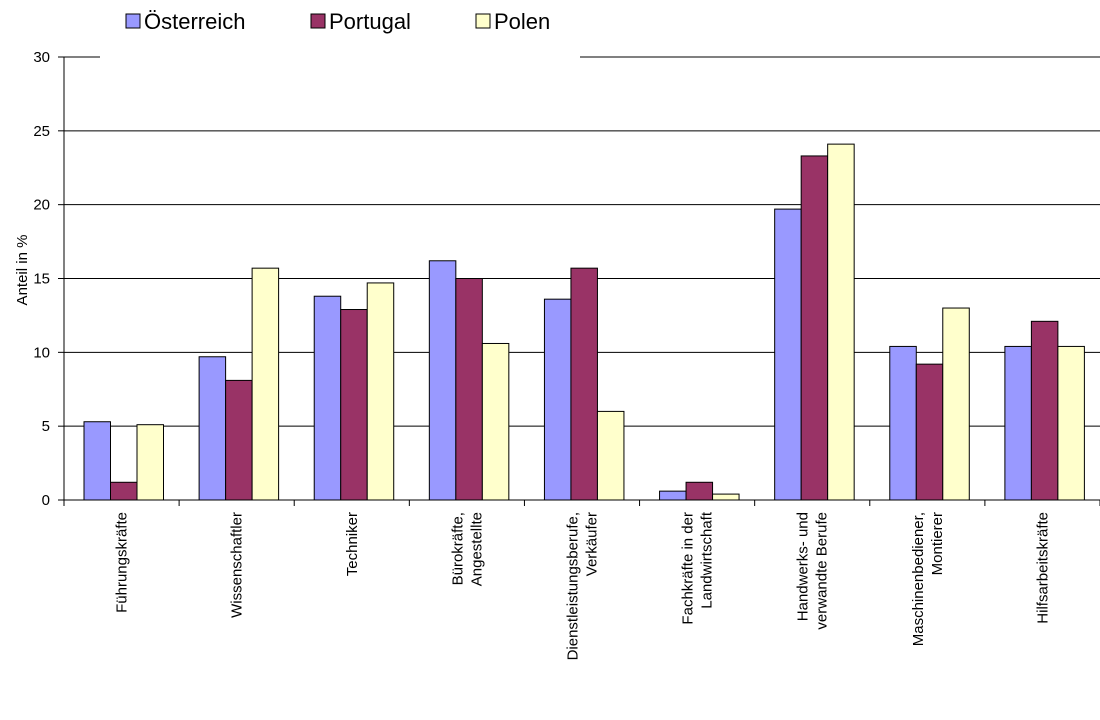 Image resolution: width=1100 pixels, height=720 pixels. Describe the element at coordinates (1042, 568) in the screenshot. I see `x-category-label: Hilfsarbeitskräfte` at that location.